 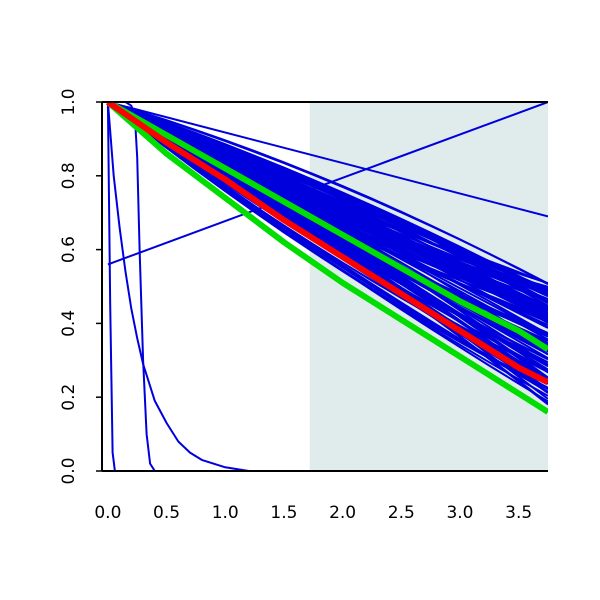 I want to click on x-tick-label: 3.5, so click(x=518, y=513).